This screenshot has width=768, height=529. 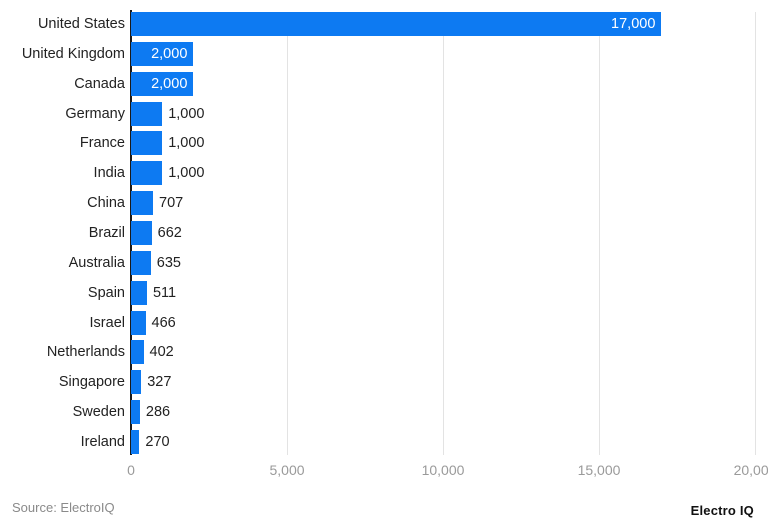 I want to click on bar-row: Sweden 286, so click(x=384, y=412).